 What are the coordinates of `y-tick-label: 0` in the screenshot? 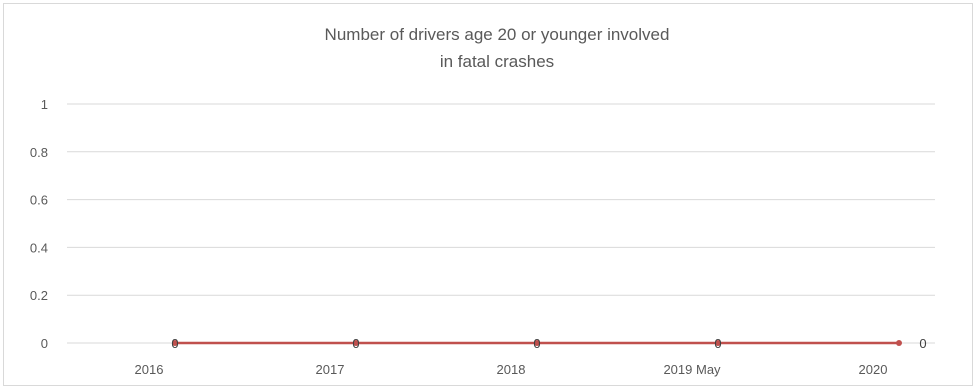 It's located at (44, 343).